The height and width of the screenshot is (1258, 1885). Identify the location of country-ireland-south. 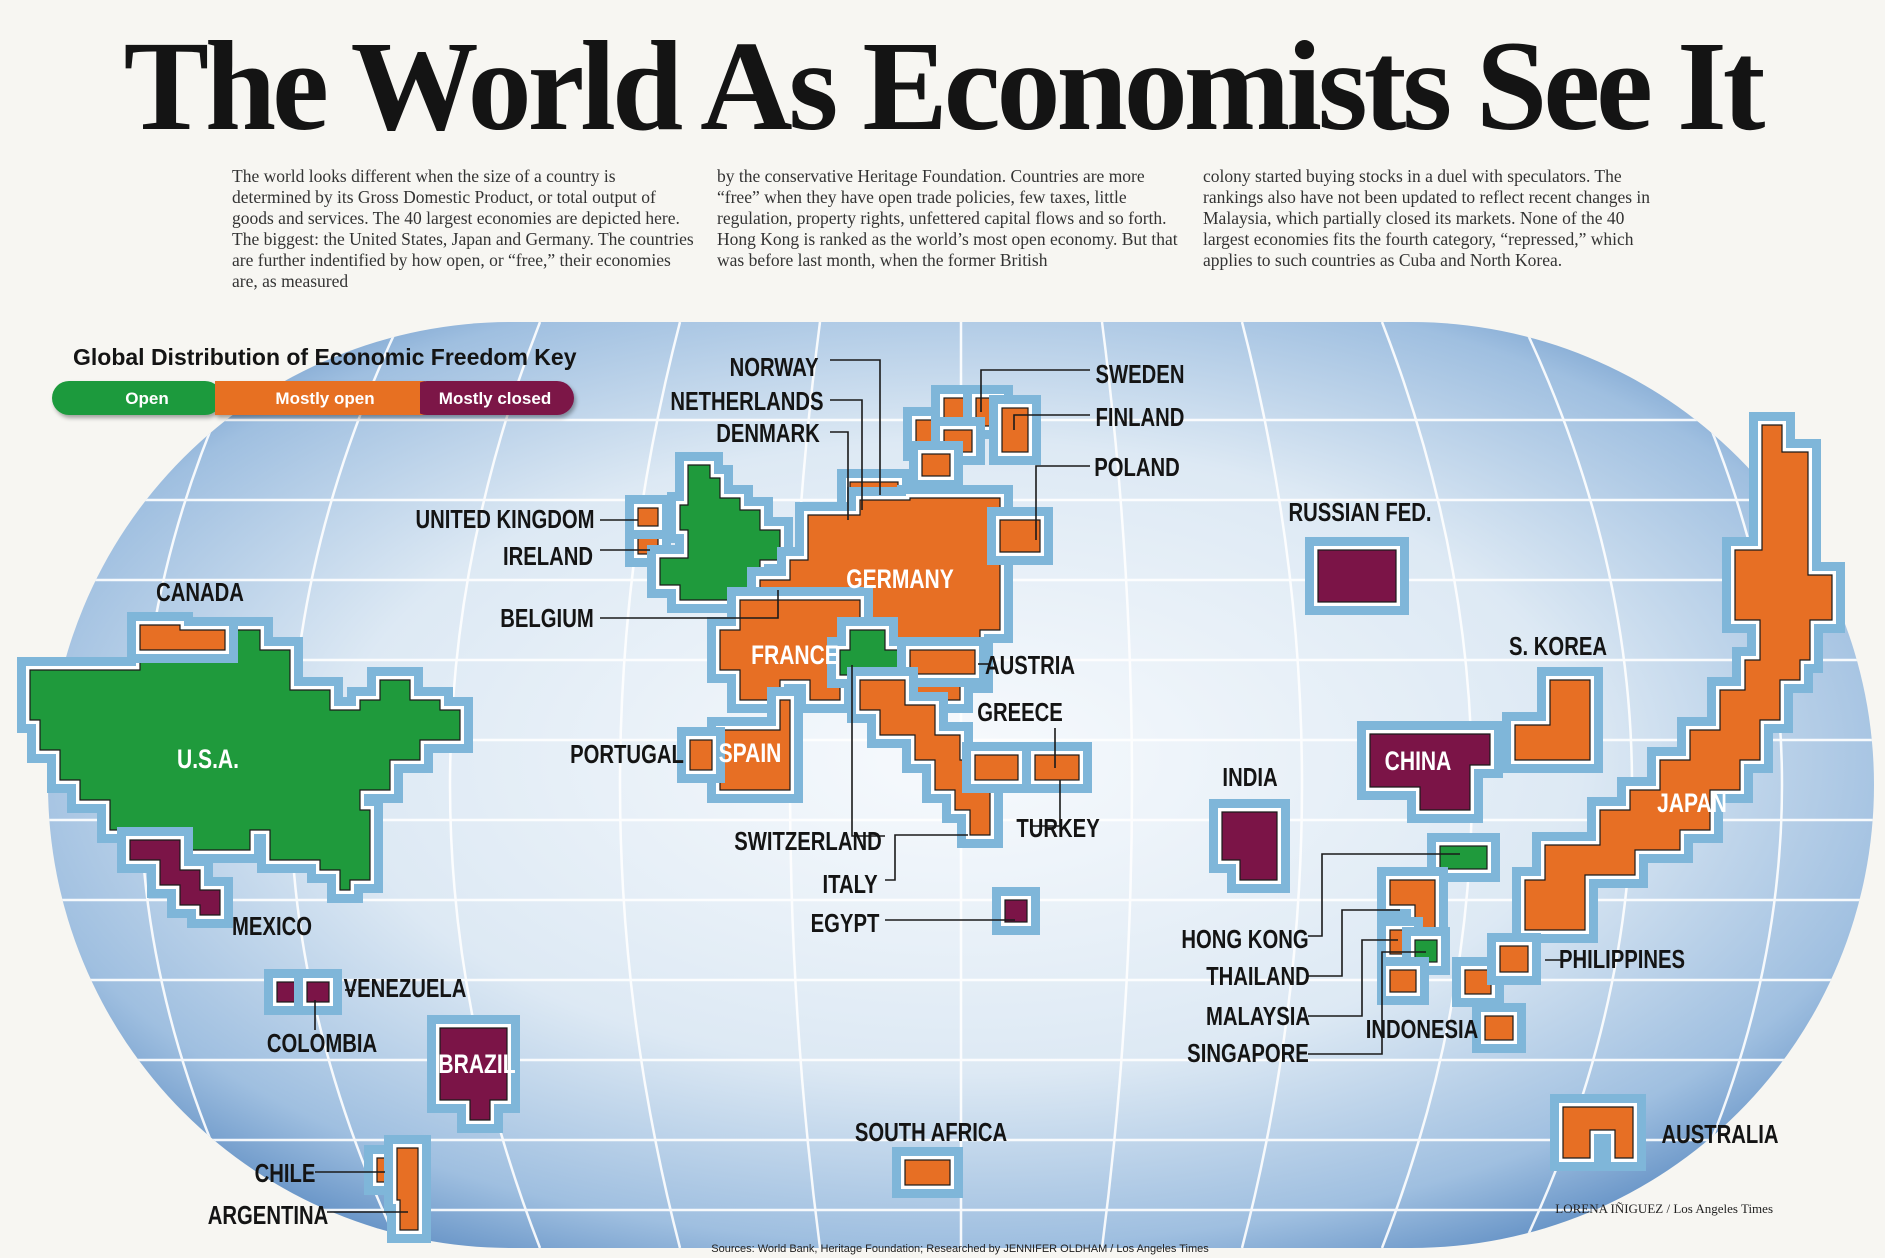
(648, 517).